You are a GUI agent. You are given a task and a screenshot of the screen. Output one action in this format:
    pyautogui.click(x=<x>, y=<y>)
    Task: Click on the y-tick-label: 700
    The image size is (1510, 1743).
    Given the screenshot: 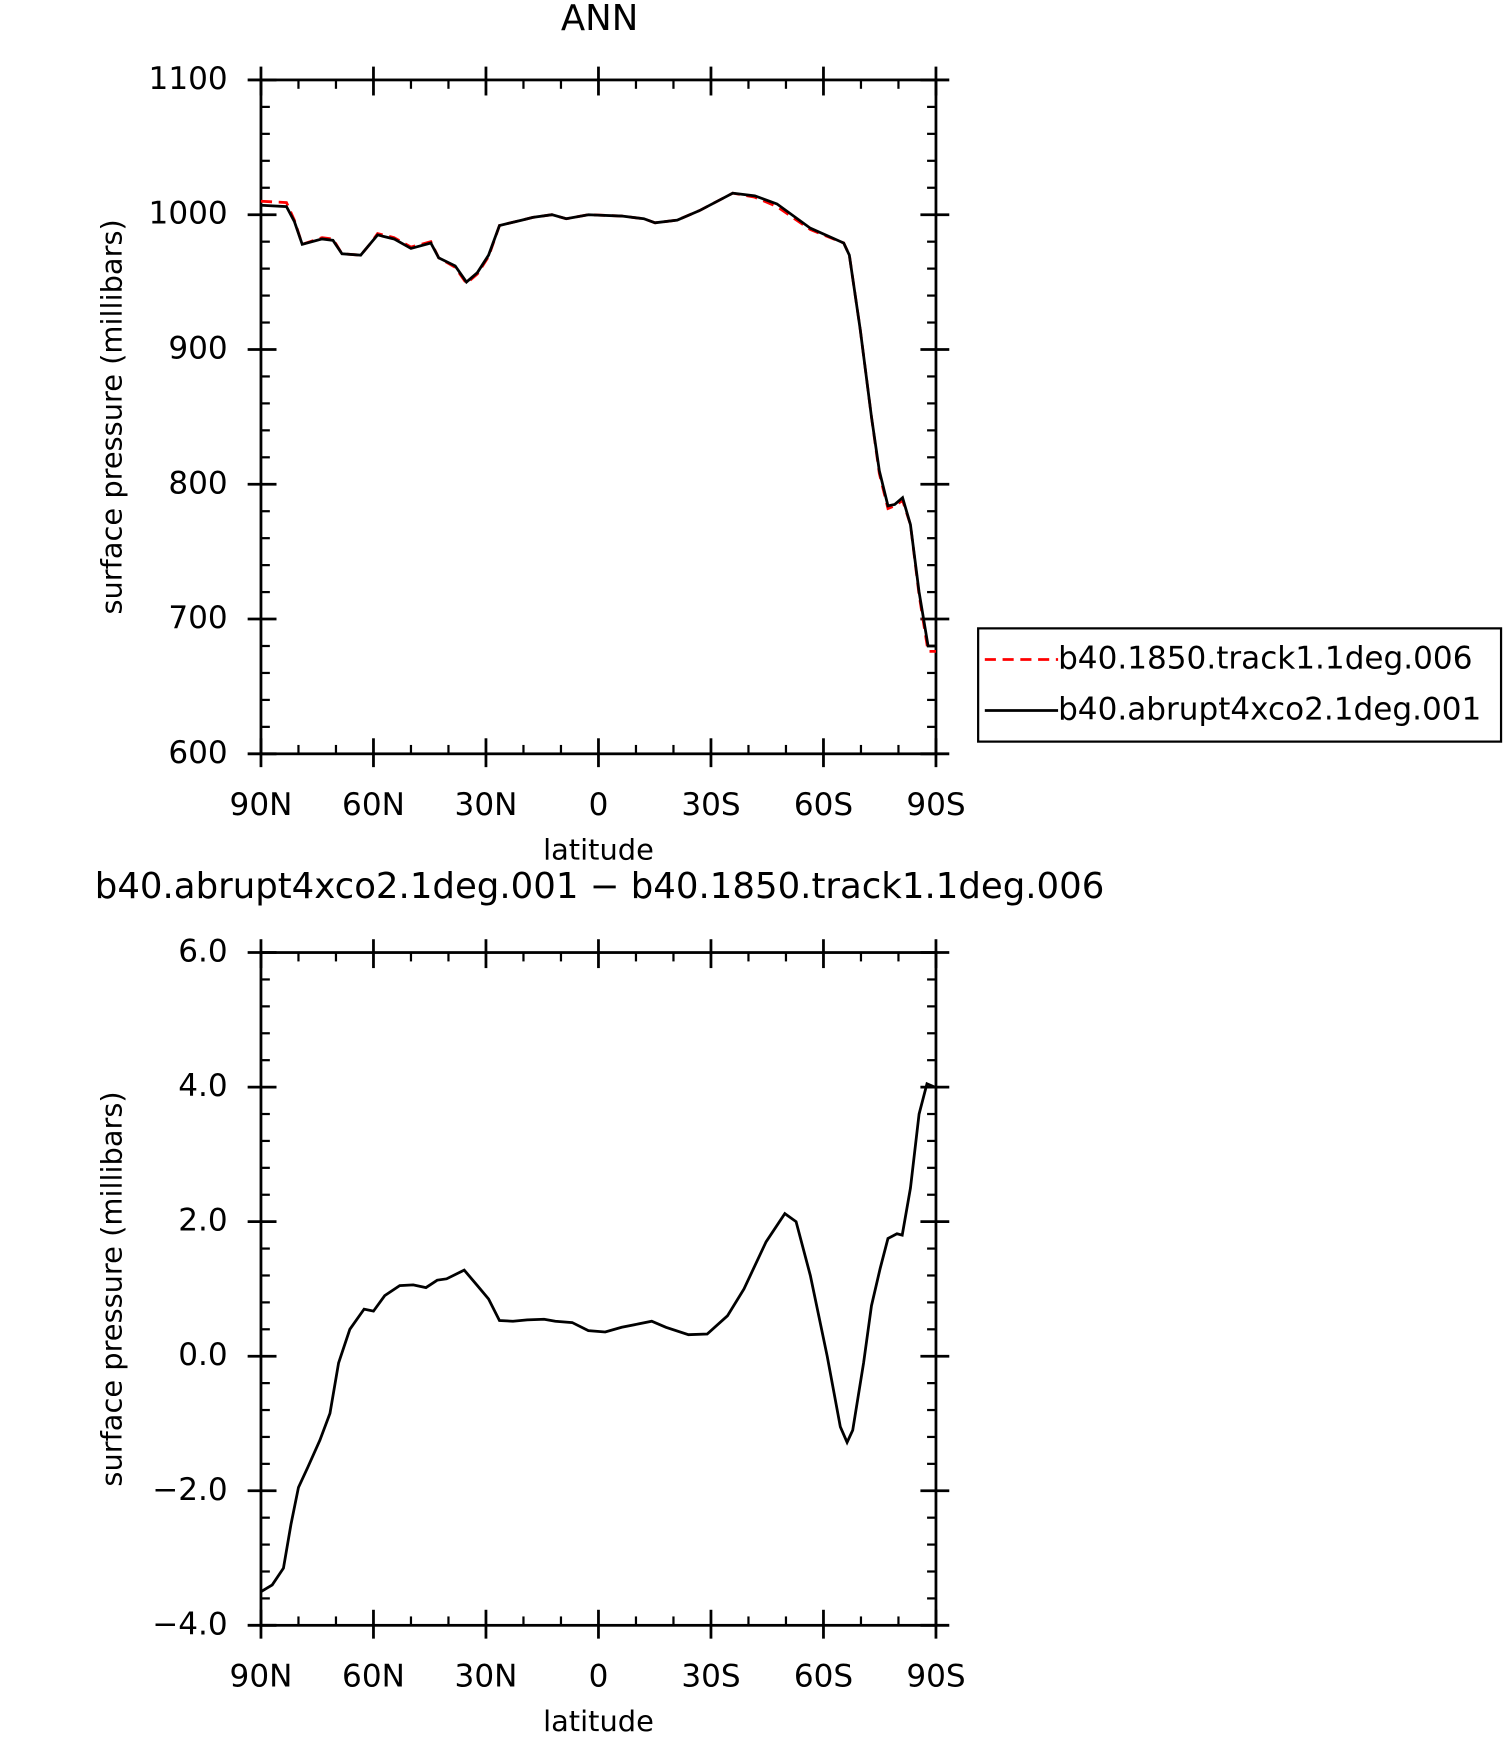 What is the action you would take?
    pyautogui.click(x=197, y=618)
    